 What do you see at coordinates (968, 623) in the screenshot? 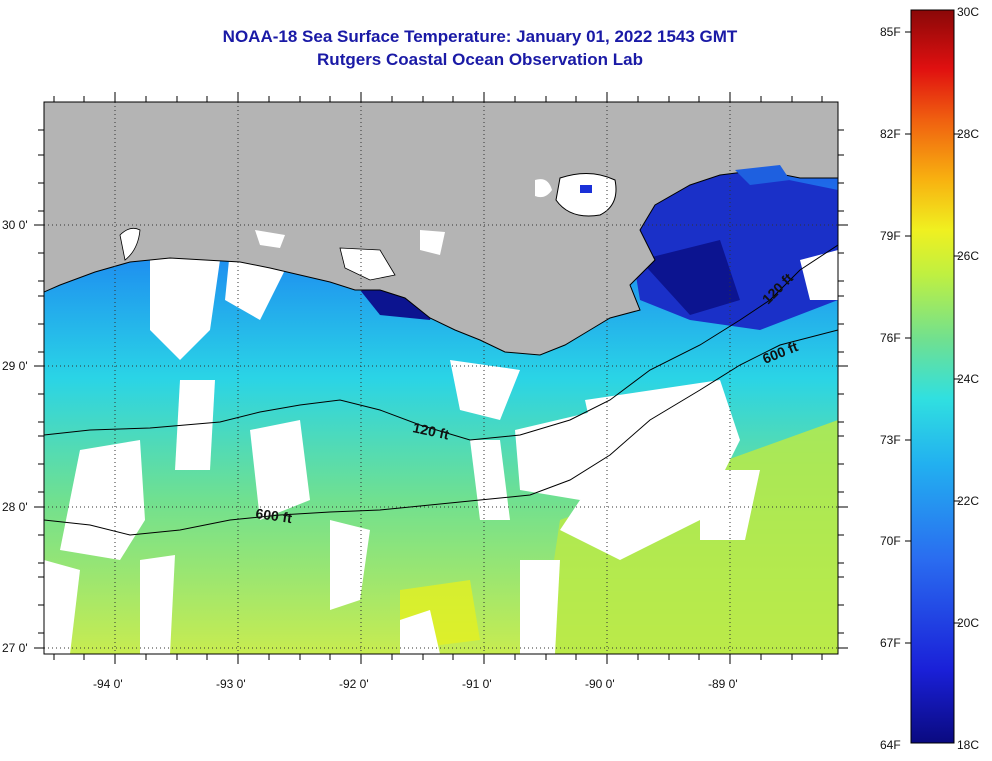
I see `colorbar-c-label: 20C` at bounding box center [968, 623].